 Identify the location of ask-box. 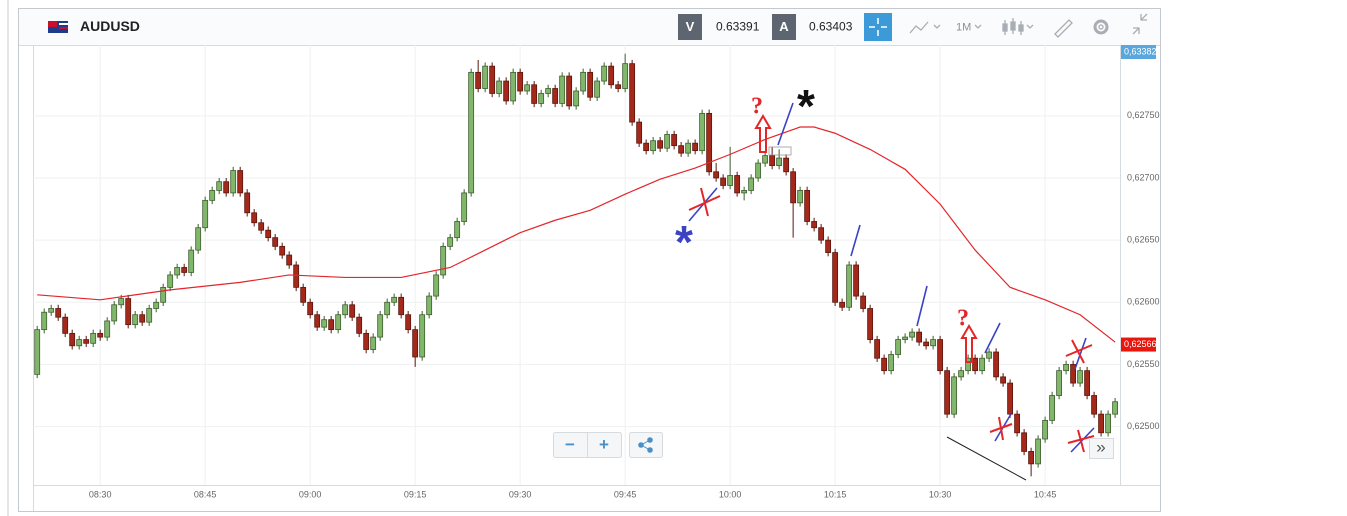
(784, 27).